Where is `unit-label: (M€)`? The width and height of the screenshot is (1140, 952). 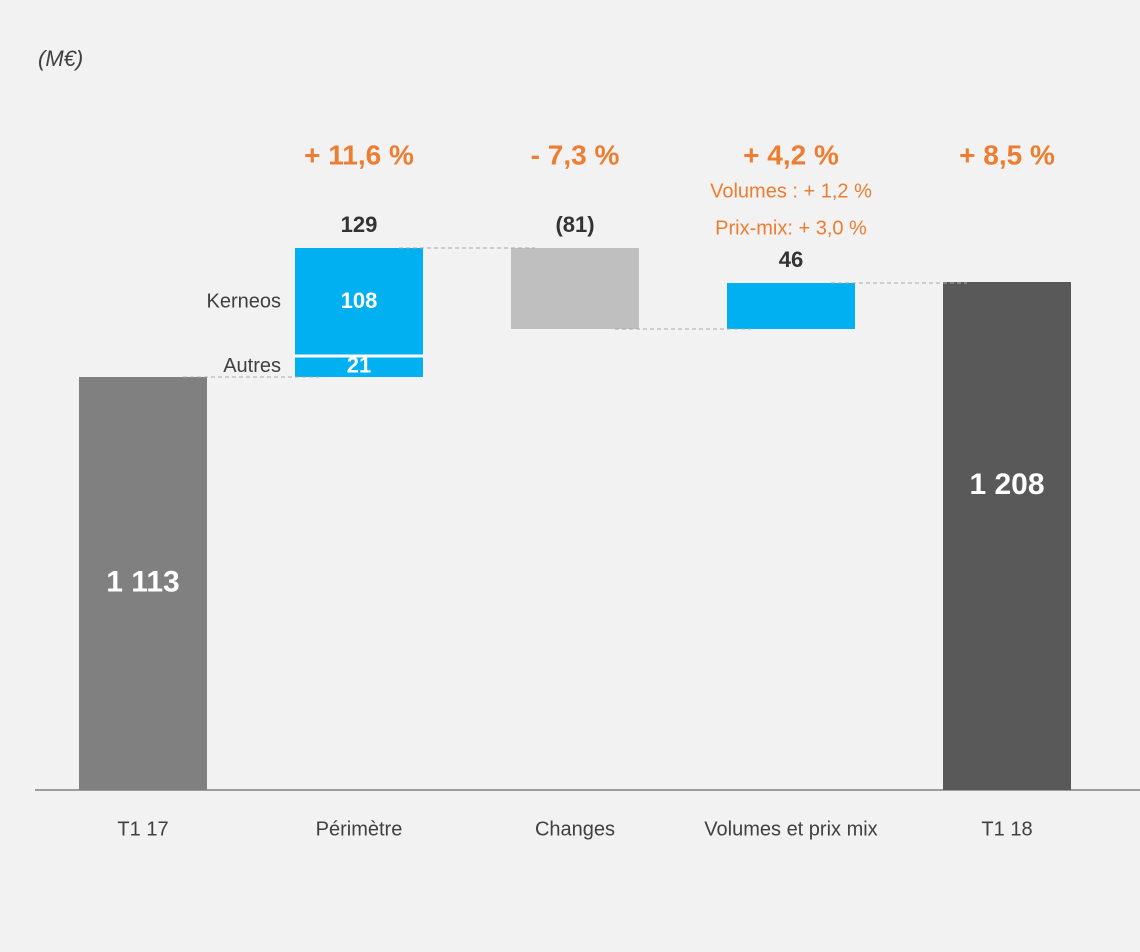
unit-label: (M€) is located at coordinates (60, 58).